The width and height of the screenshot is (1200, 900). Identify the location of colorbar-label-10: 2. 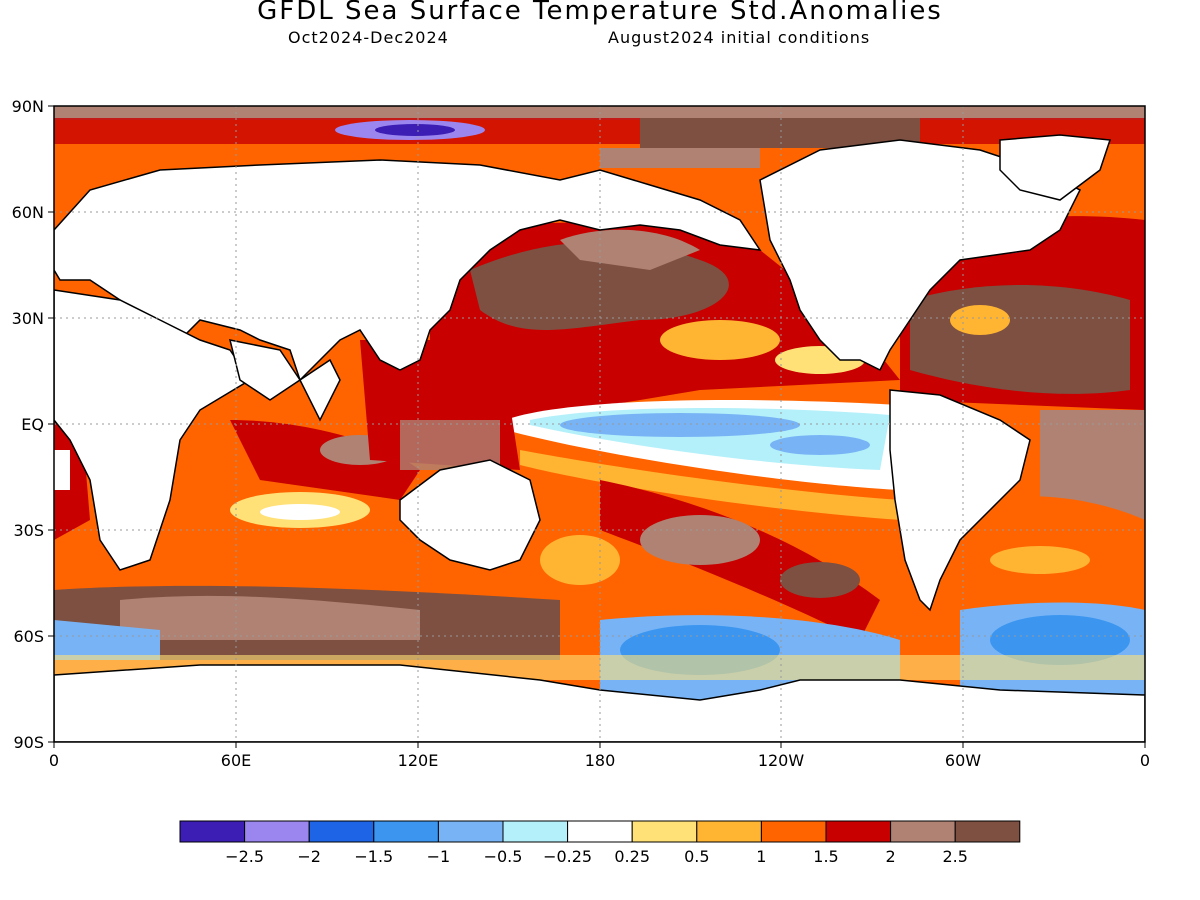
(891, 856).